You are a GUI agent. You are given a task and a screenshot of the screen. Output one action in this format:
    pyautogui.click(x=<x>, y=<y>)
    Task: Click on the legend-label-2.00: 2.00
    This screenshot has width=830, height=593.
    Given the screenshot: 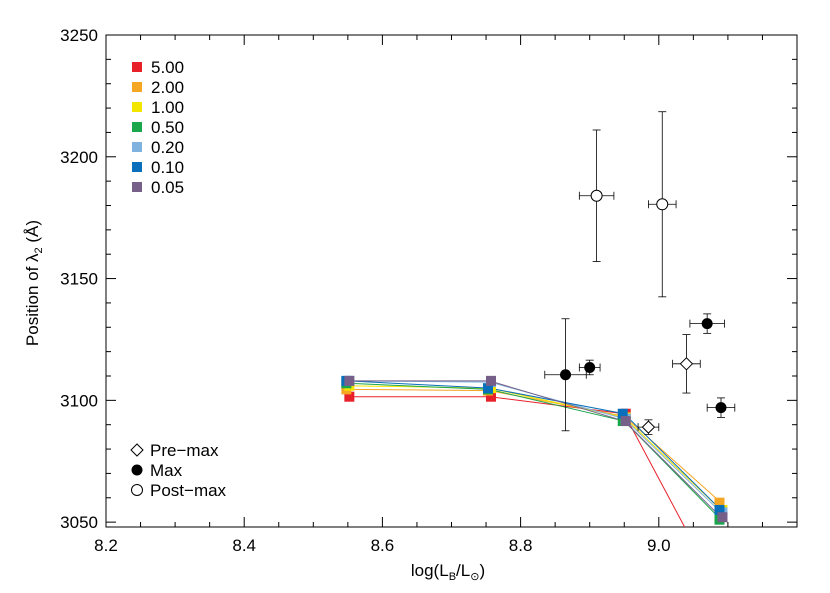 What is the action you would take?
    pyautogui.click(x=167, y=87)
    